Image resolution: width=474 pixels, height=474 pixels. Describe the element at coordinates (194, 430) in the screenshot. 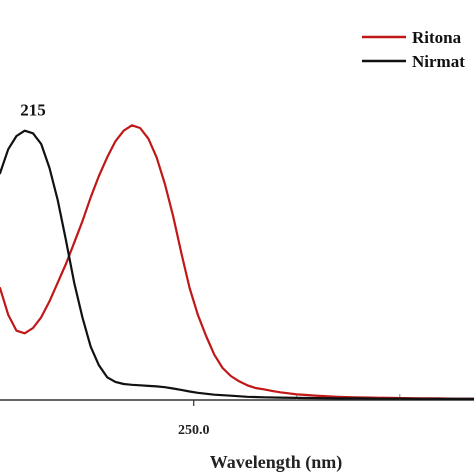

I see `x-tick-label: 250.0` at that location.